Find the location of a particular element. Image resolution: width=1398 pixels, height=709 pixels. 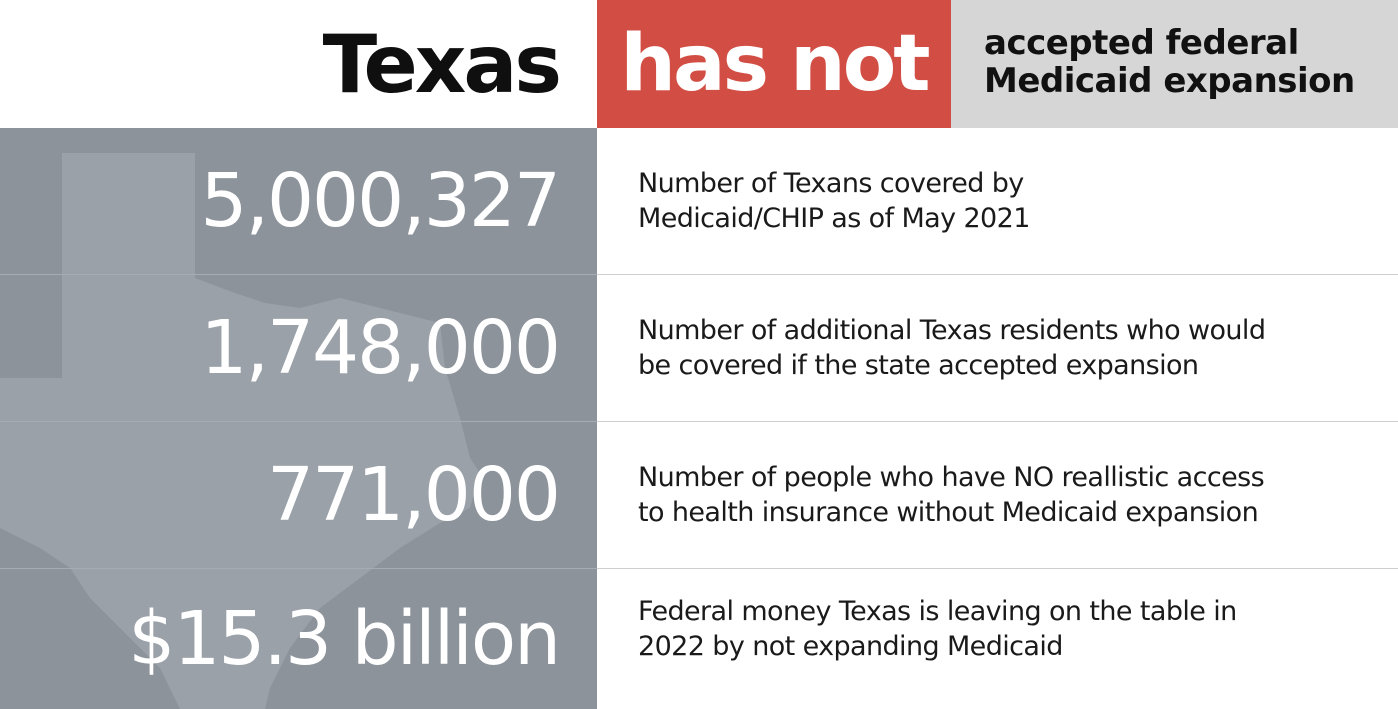

stat-value: 1,748,000 is located at coordinates (380, 347).